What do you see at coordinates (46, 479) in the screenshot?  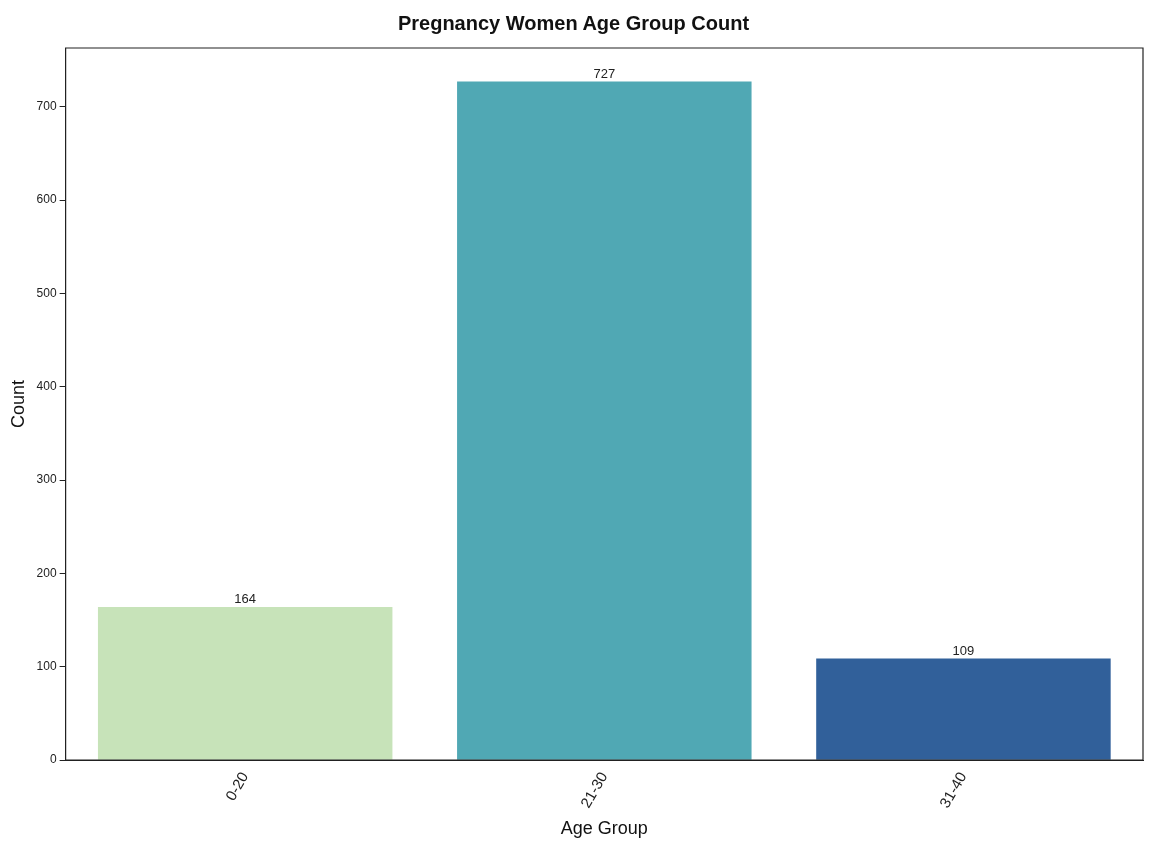 I see `y-tick-label: 300` at bounding box center [46, 479].